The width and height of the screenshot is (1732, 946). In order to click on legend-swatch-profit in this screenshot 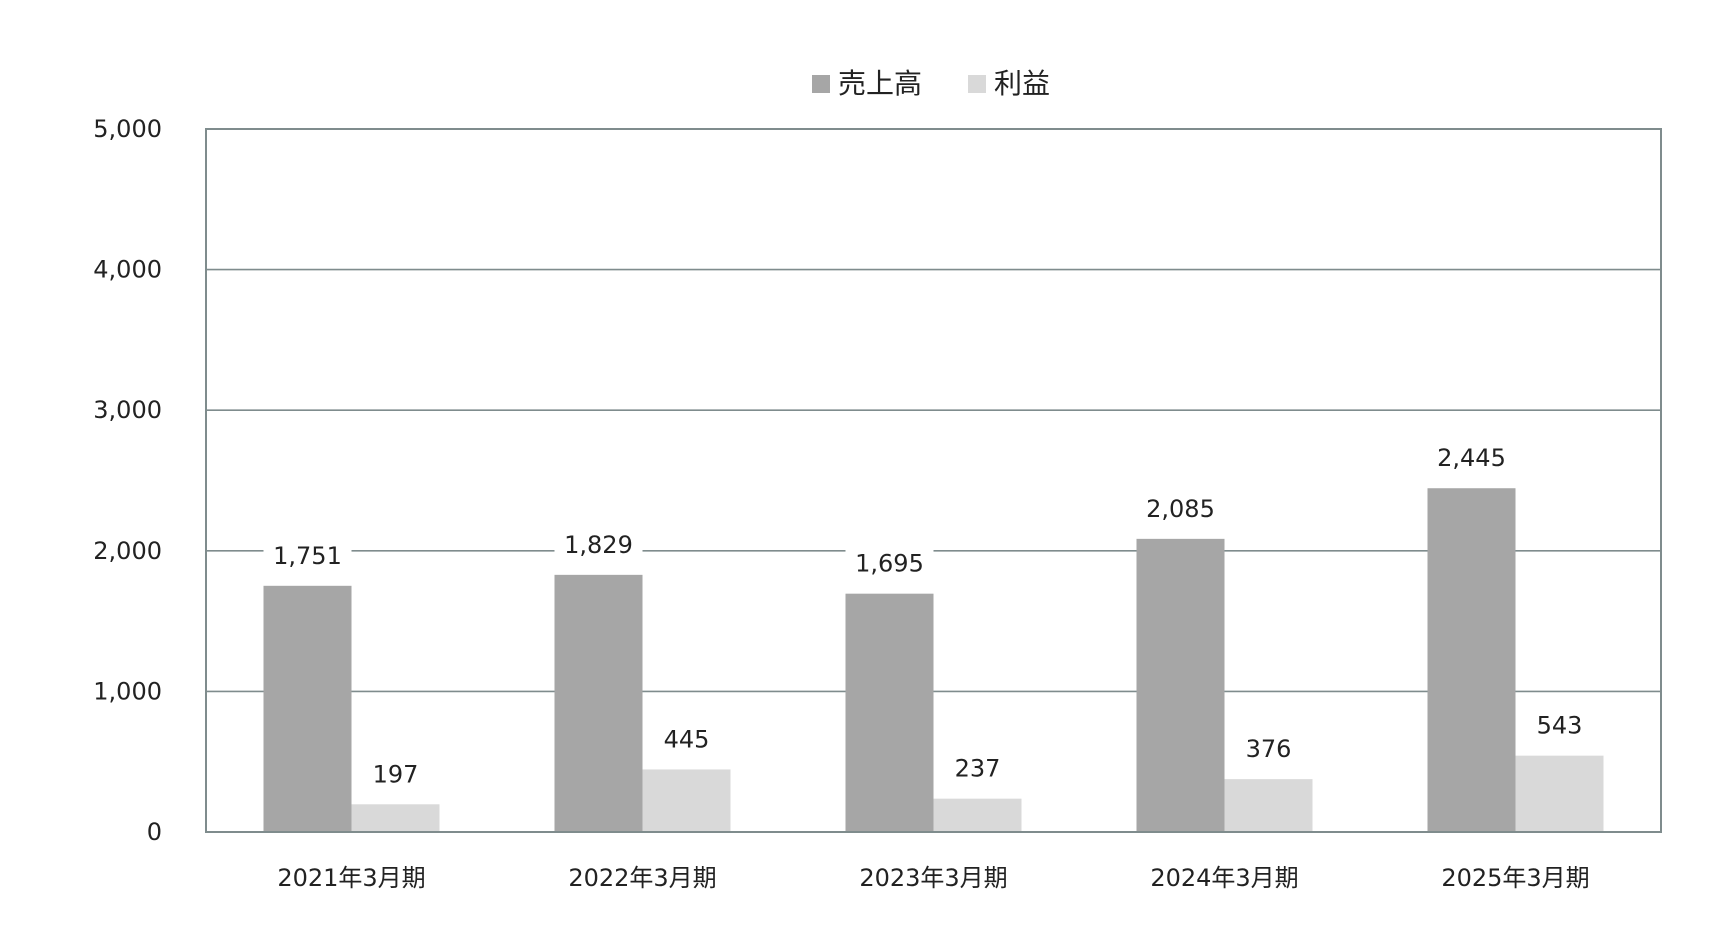, I will do `click(977, 84)`.